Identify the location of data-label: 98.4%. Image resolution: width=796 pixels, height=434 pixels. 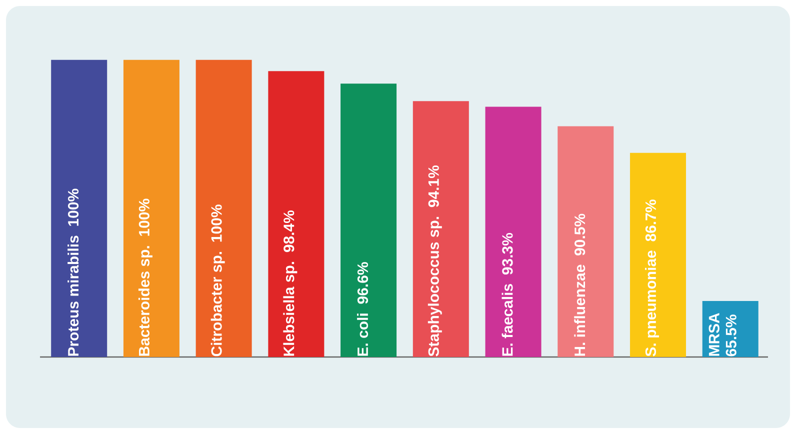
(289, 231).